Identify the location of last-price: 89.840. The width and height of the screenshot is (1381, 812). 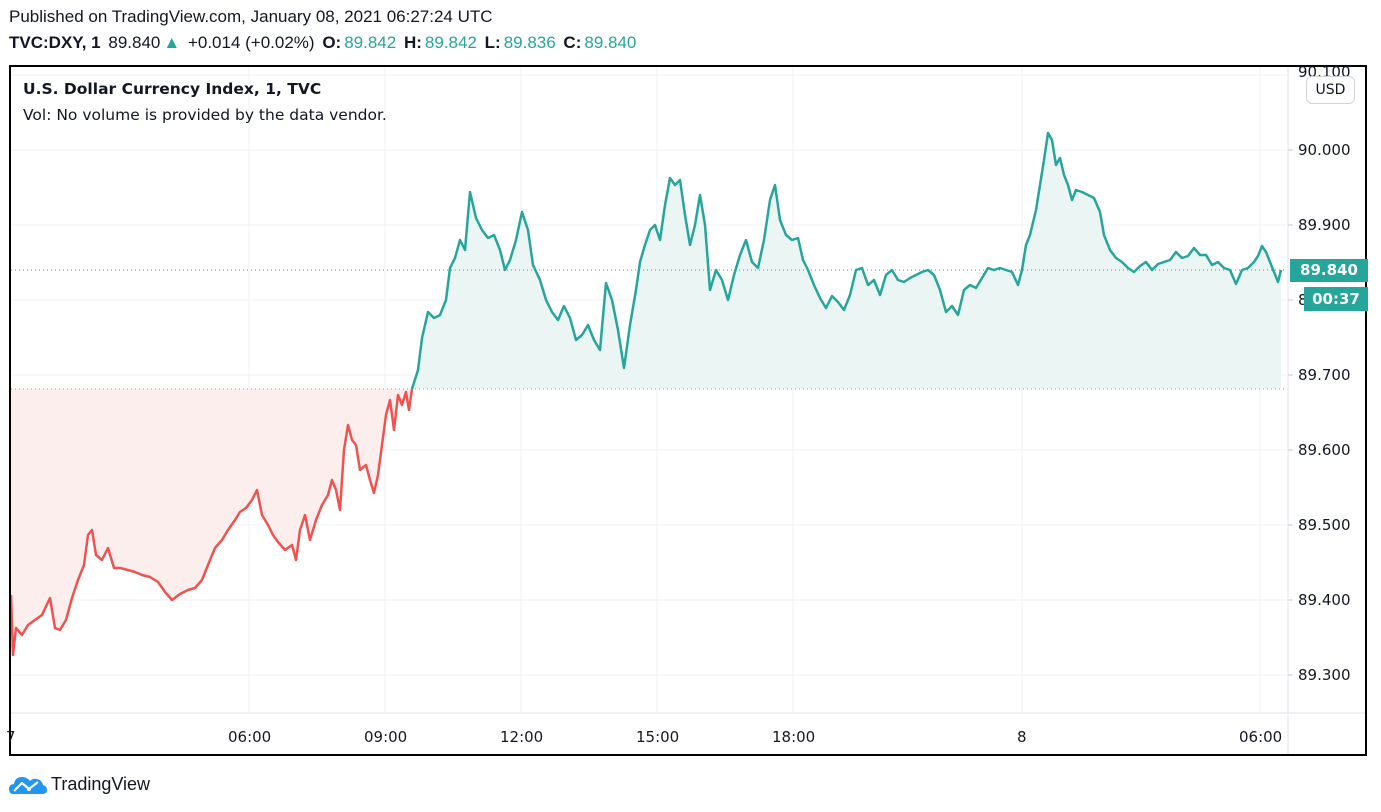
(134, 42).